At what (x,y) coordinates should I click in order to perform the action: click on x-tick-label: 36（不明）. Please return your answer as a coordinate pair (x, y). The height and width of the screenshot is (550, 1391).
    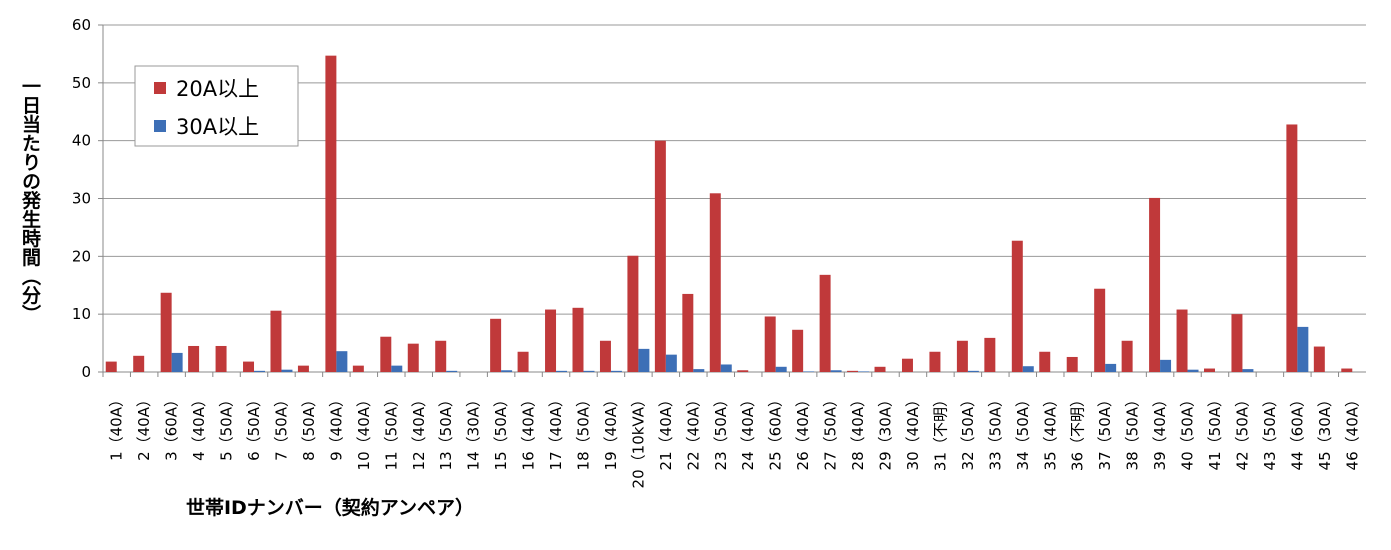
    Looking at the image, I should click on (1078, 431).